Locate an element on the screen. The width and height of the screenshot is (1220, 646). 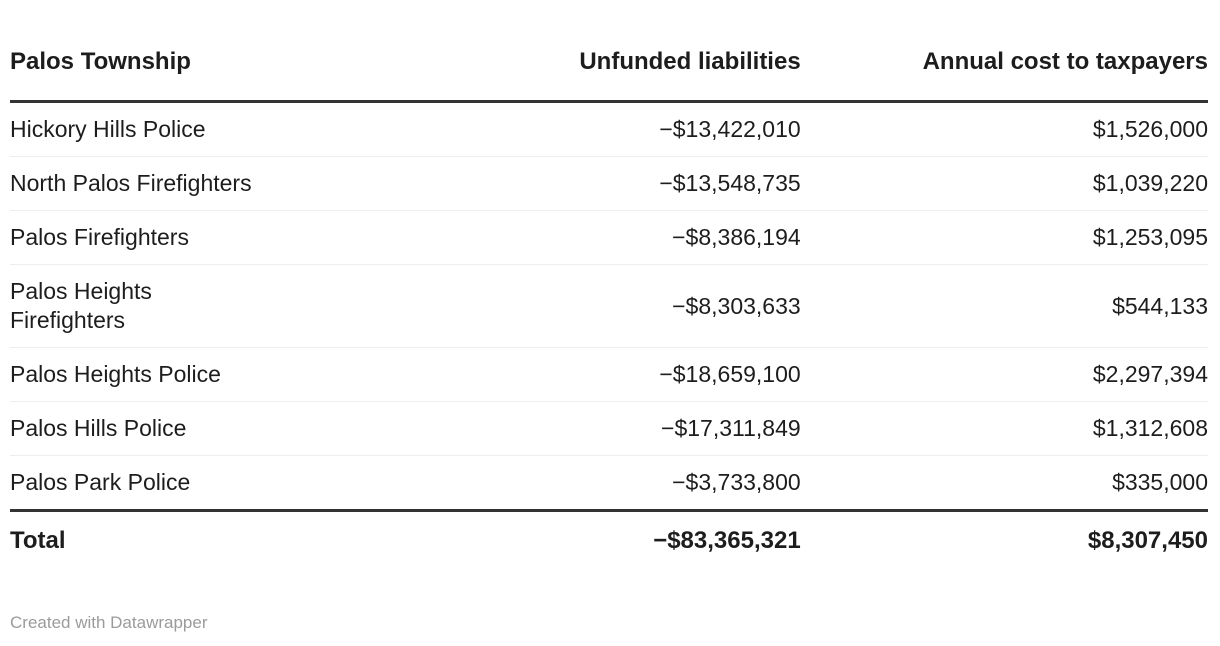
annual-cost-value: $1,312,608 is located at coordinates (1004, 428).